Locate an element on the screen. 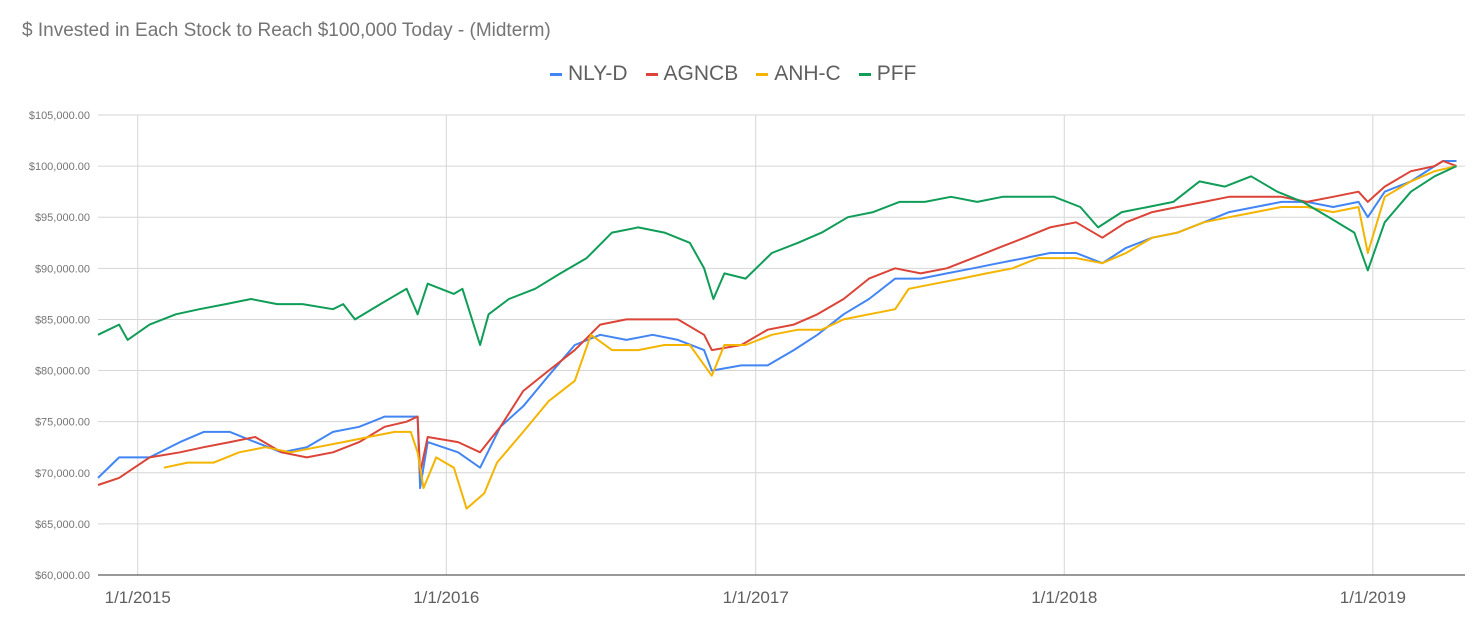  legend-item-nly-d: NLY-D is located at coordinates (589, 74).